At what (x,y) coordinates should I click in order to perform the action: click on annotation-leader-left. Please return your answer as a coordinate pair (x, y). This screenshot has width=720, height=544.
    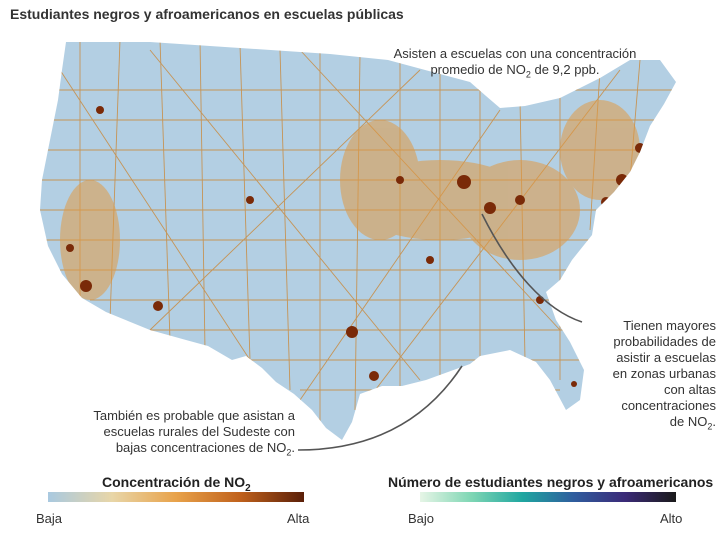
    Looking at the image, I should click on (380, 408).